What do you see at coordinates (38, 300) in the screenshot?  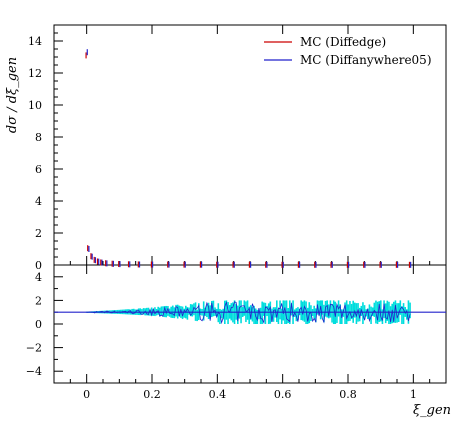 I see `ratio-y-tick-label: 2` at bounding box center [38, 300].